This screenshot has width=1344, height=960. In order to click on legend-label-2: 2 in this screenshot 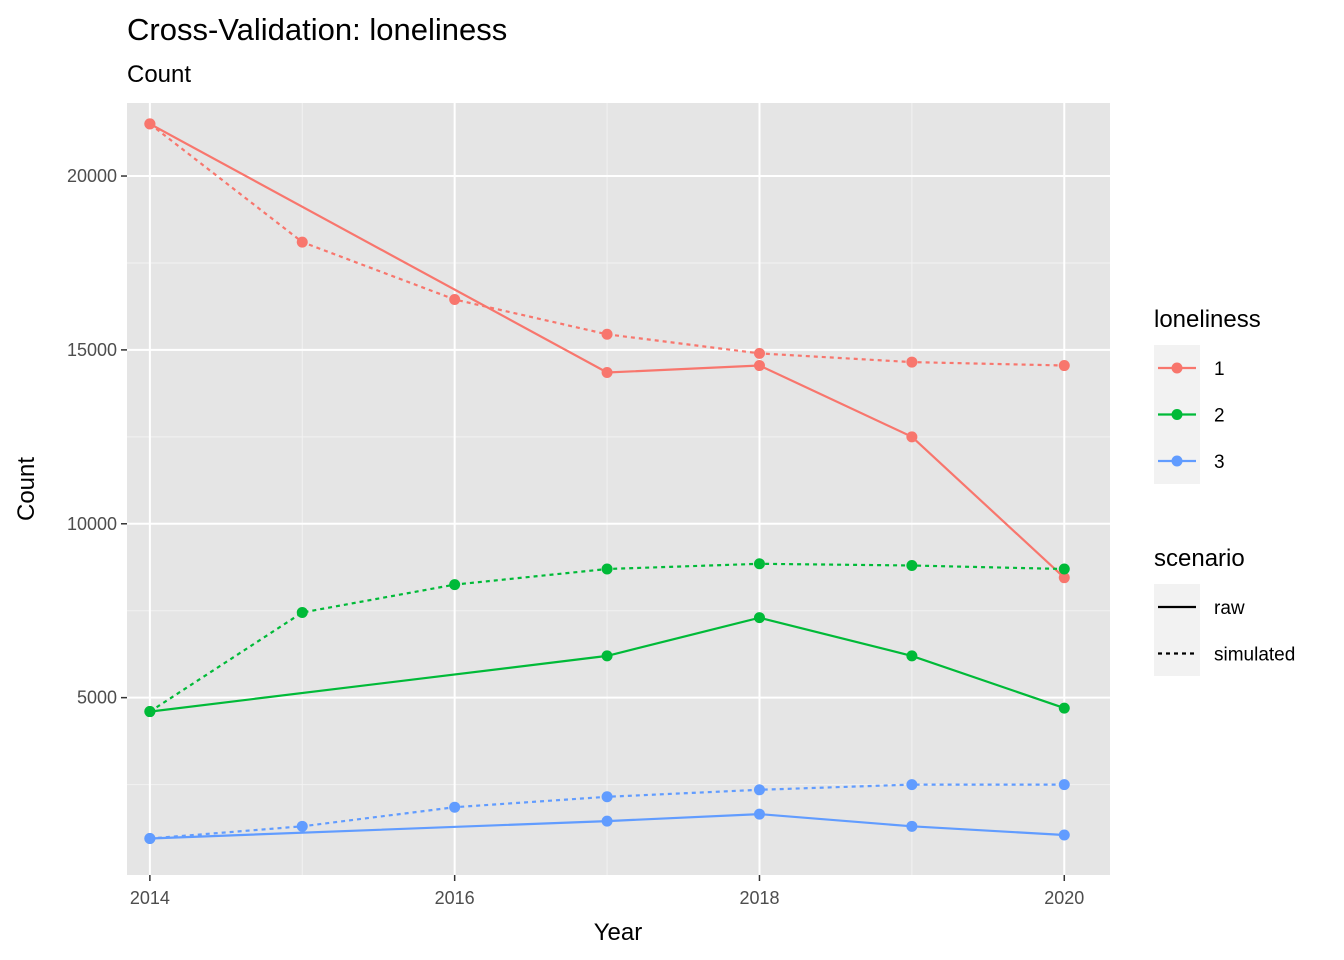, I will do `click(1219, 416)`.